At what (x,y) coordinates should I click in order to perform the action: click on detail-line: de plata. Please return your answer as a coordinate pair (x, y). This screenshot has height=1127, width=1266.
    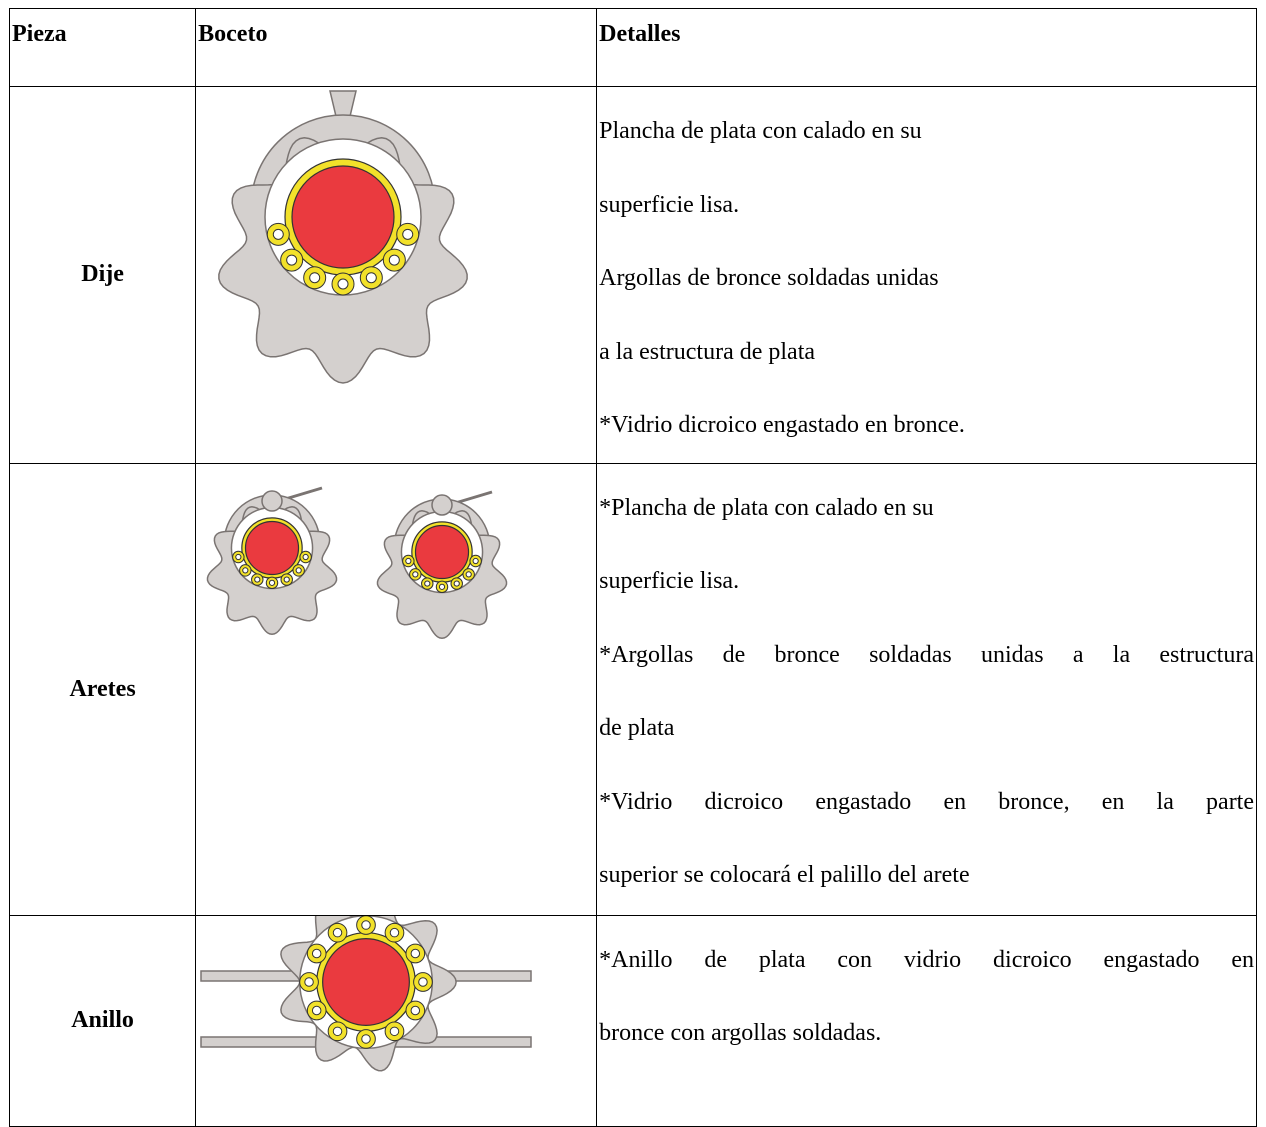
    Looking at the image, I should click on (637, 728).